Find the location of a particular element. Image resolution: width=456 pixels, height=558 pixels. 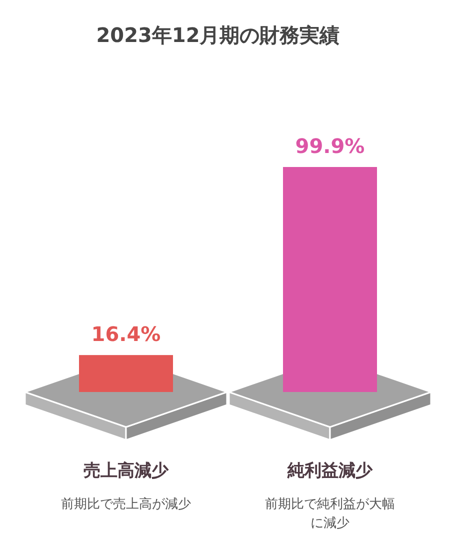

x-tick-label: 純利益減少 is located at coordinates (330, 471).